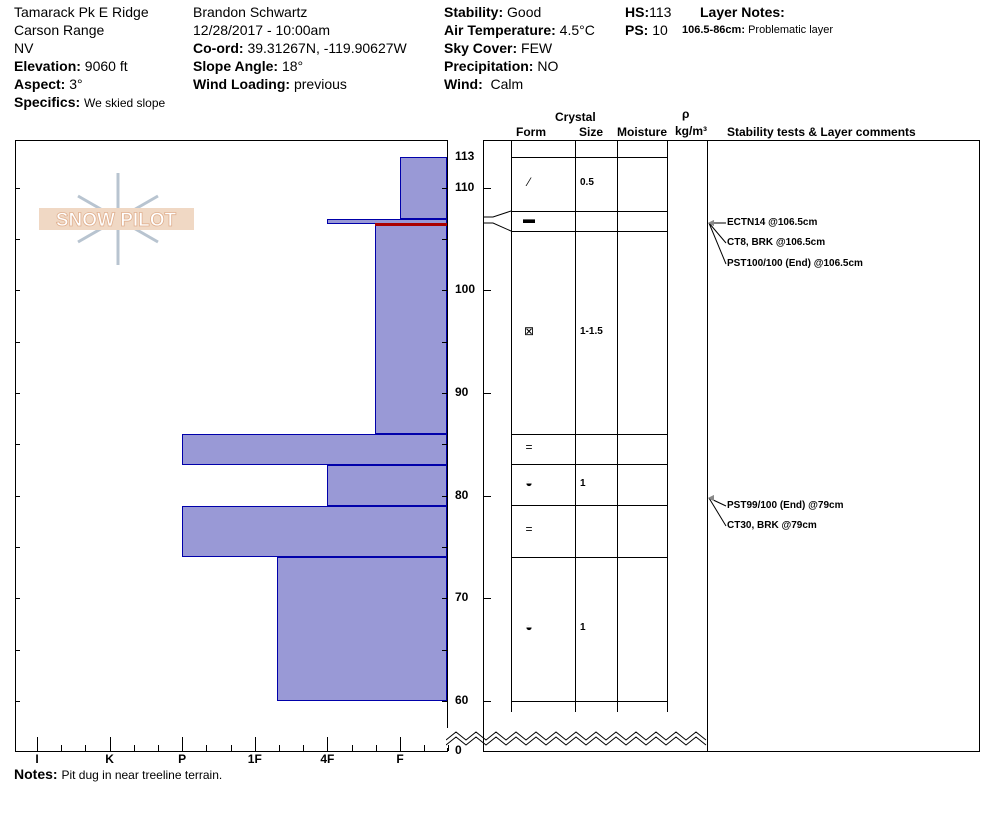 The image size is (994, 840). Describe the element at coordinates (529, 330) in the screenshot. I see `grain-form-icon: ⊠` at that location.